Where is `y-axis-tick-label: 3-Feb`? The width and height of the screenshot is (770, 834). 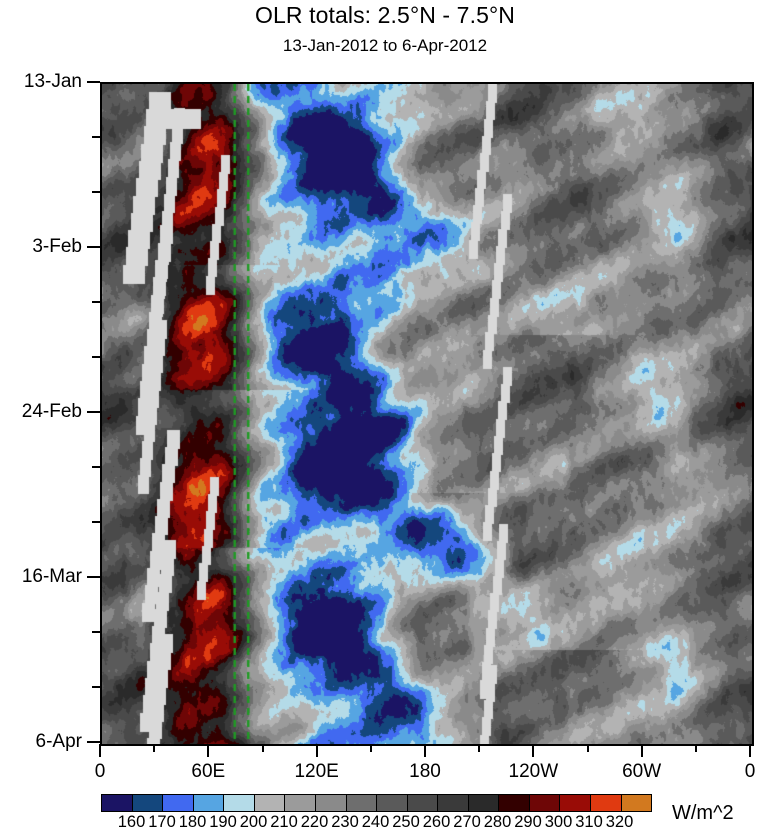 y-axis-tick-label: 3-Feb is located at coordinates (57, 246).